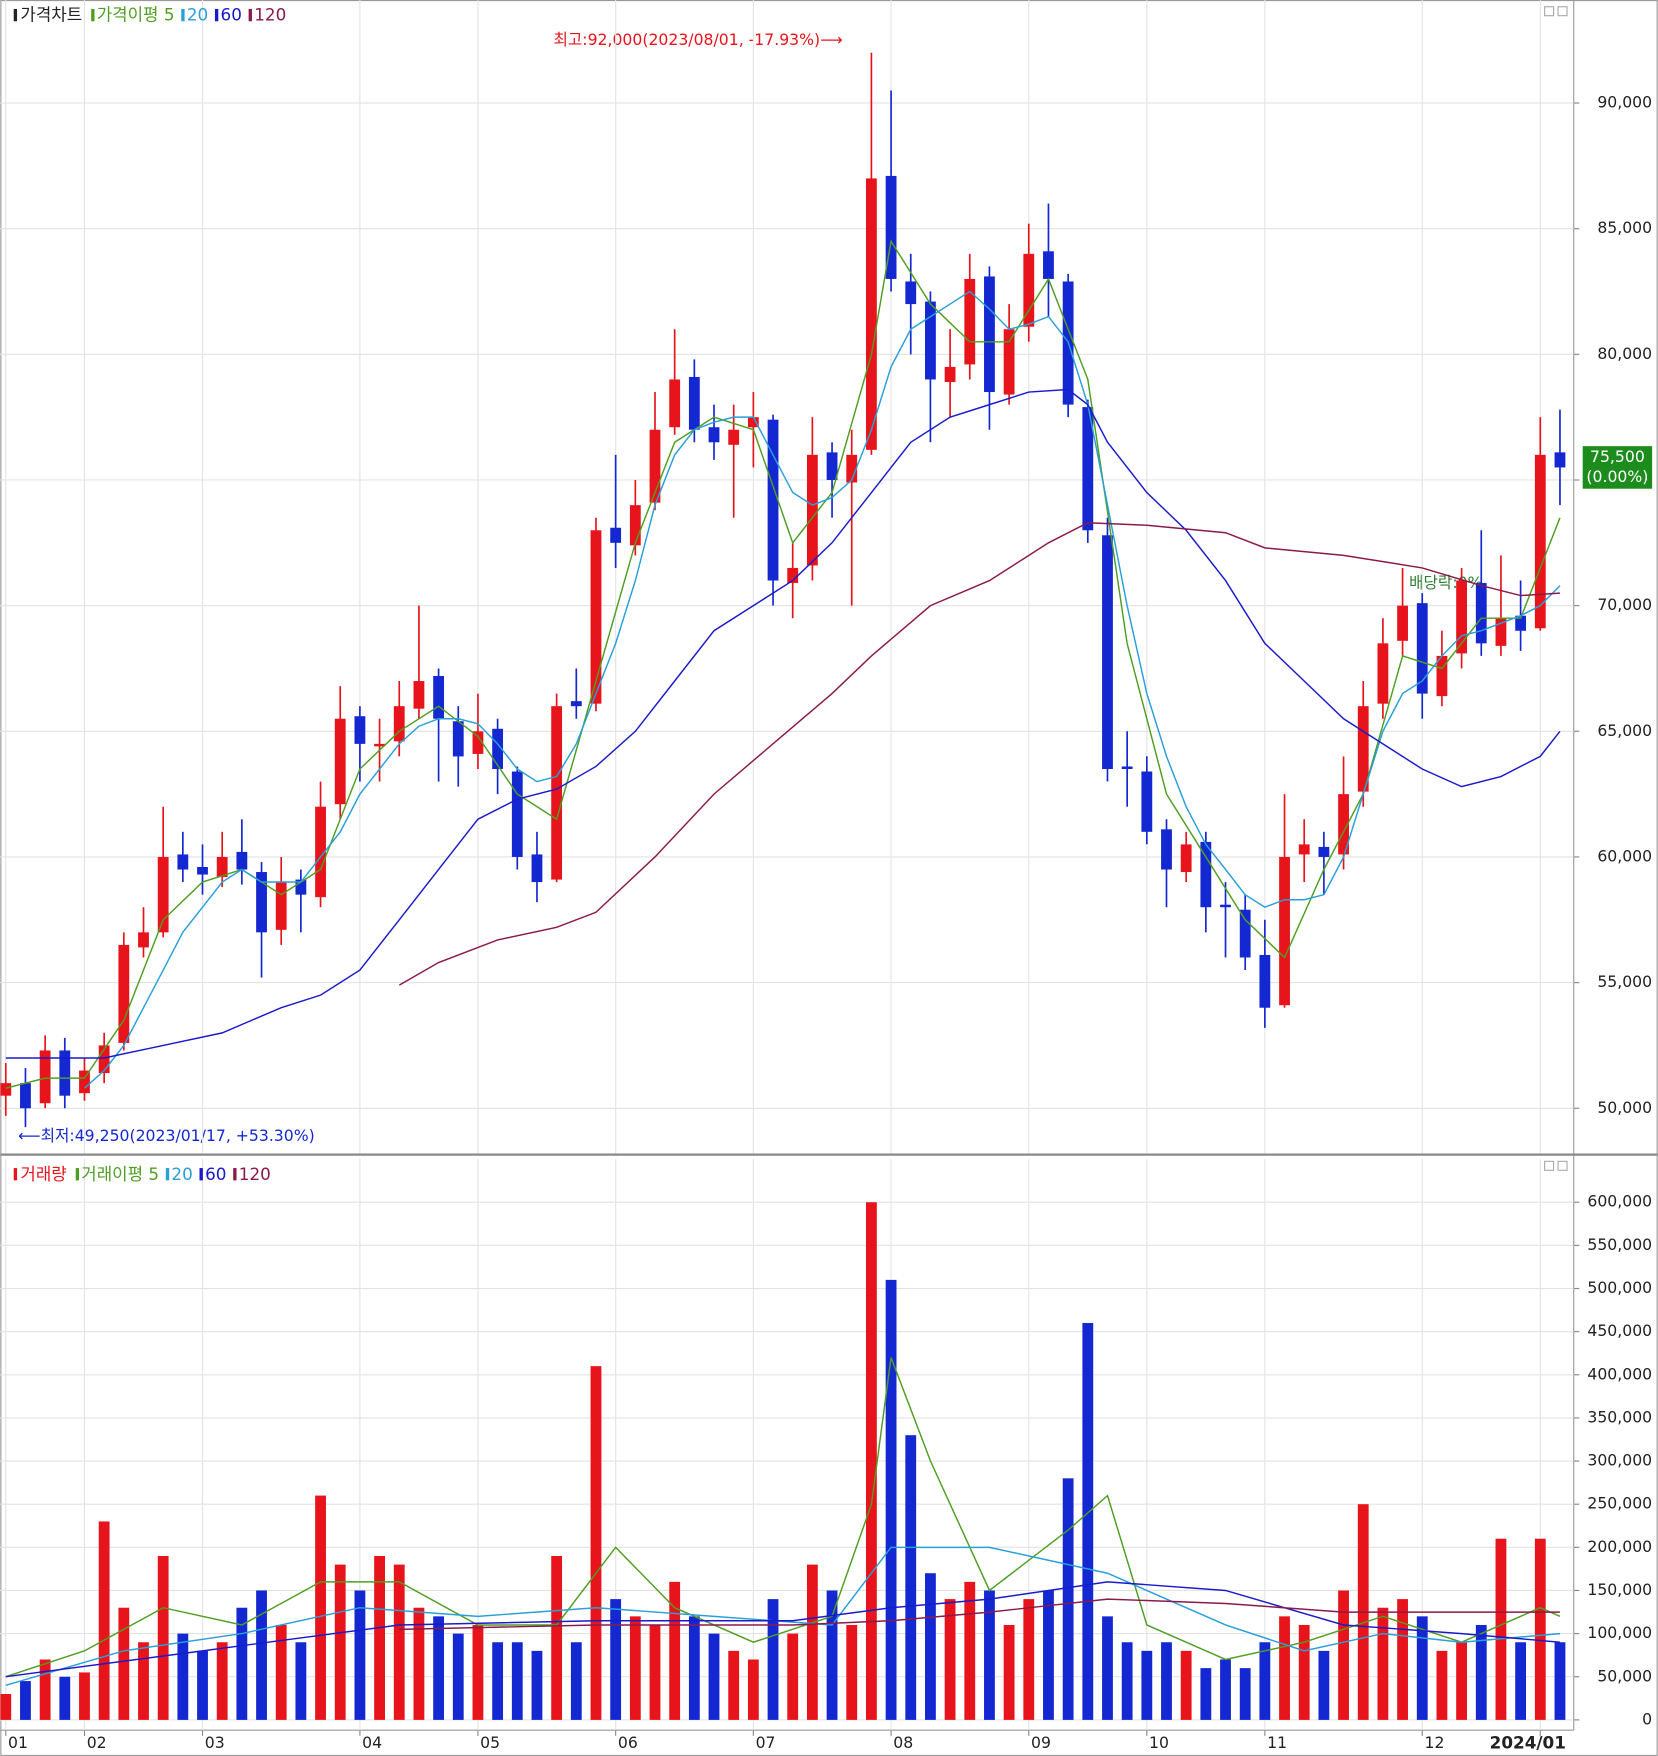 This screenshot has width=1658, height=1756. Describe the element at coordinates (1624, 604) in the screenshot. I see `y-tick-label: 70,000` at that location.